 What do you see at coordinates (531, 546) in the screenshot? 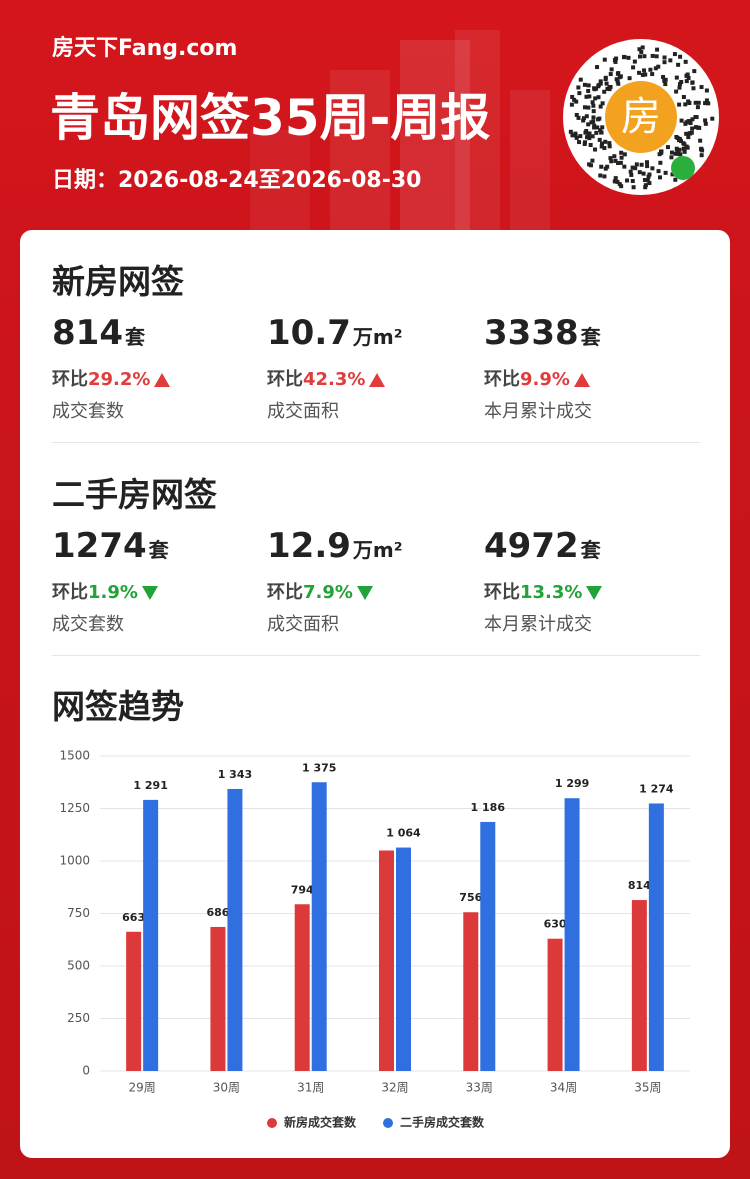
I see `number: 4972` at bounding box center [531, 546].